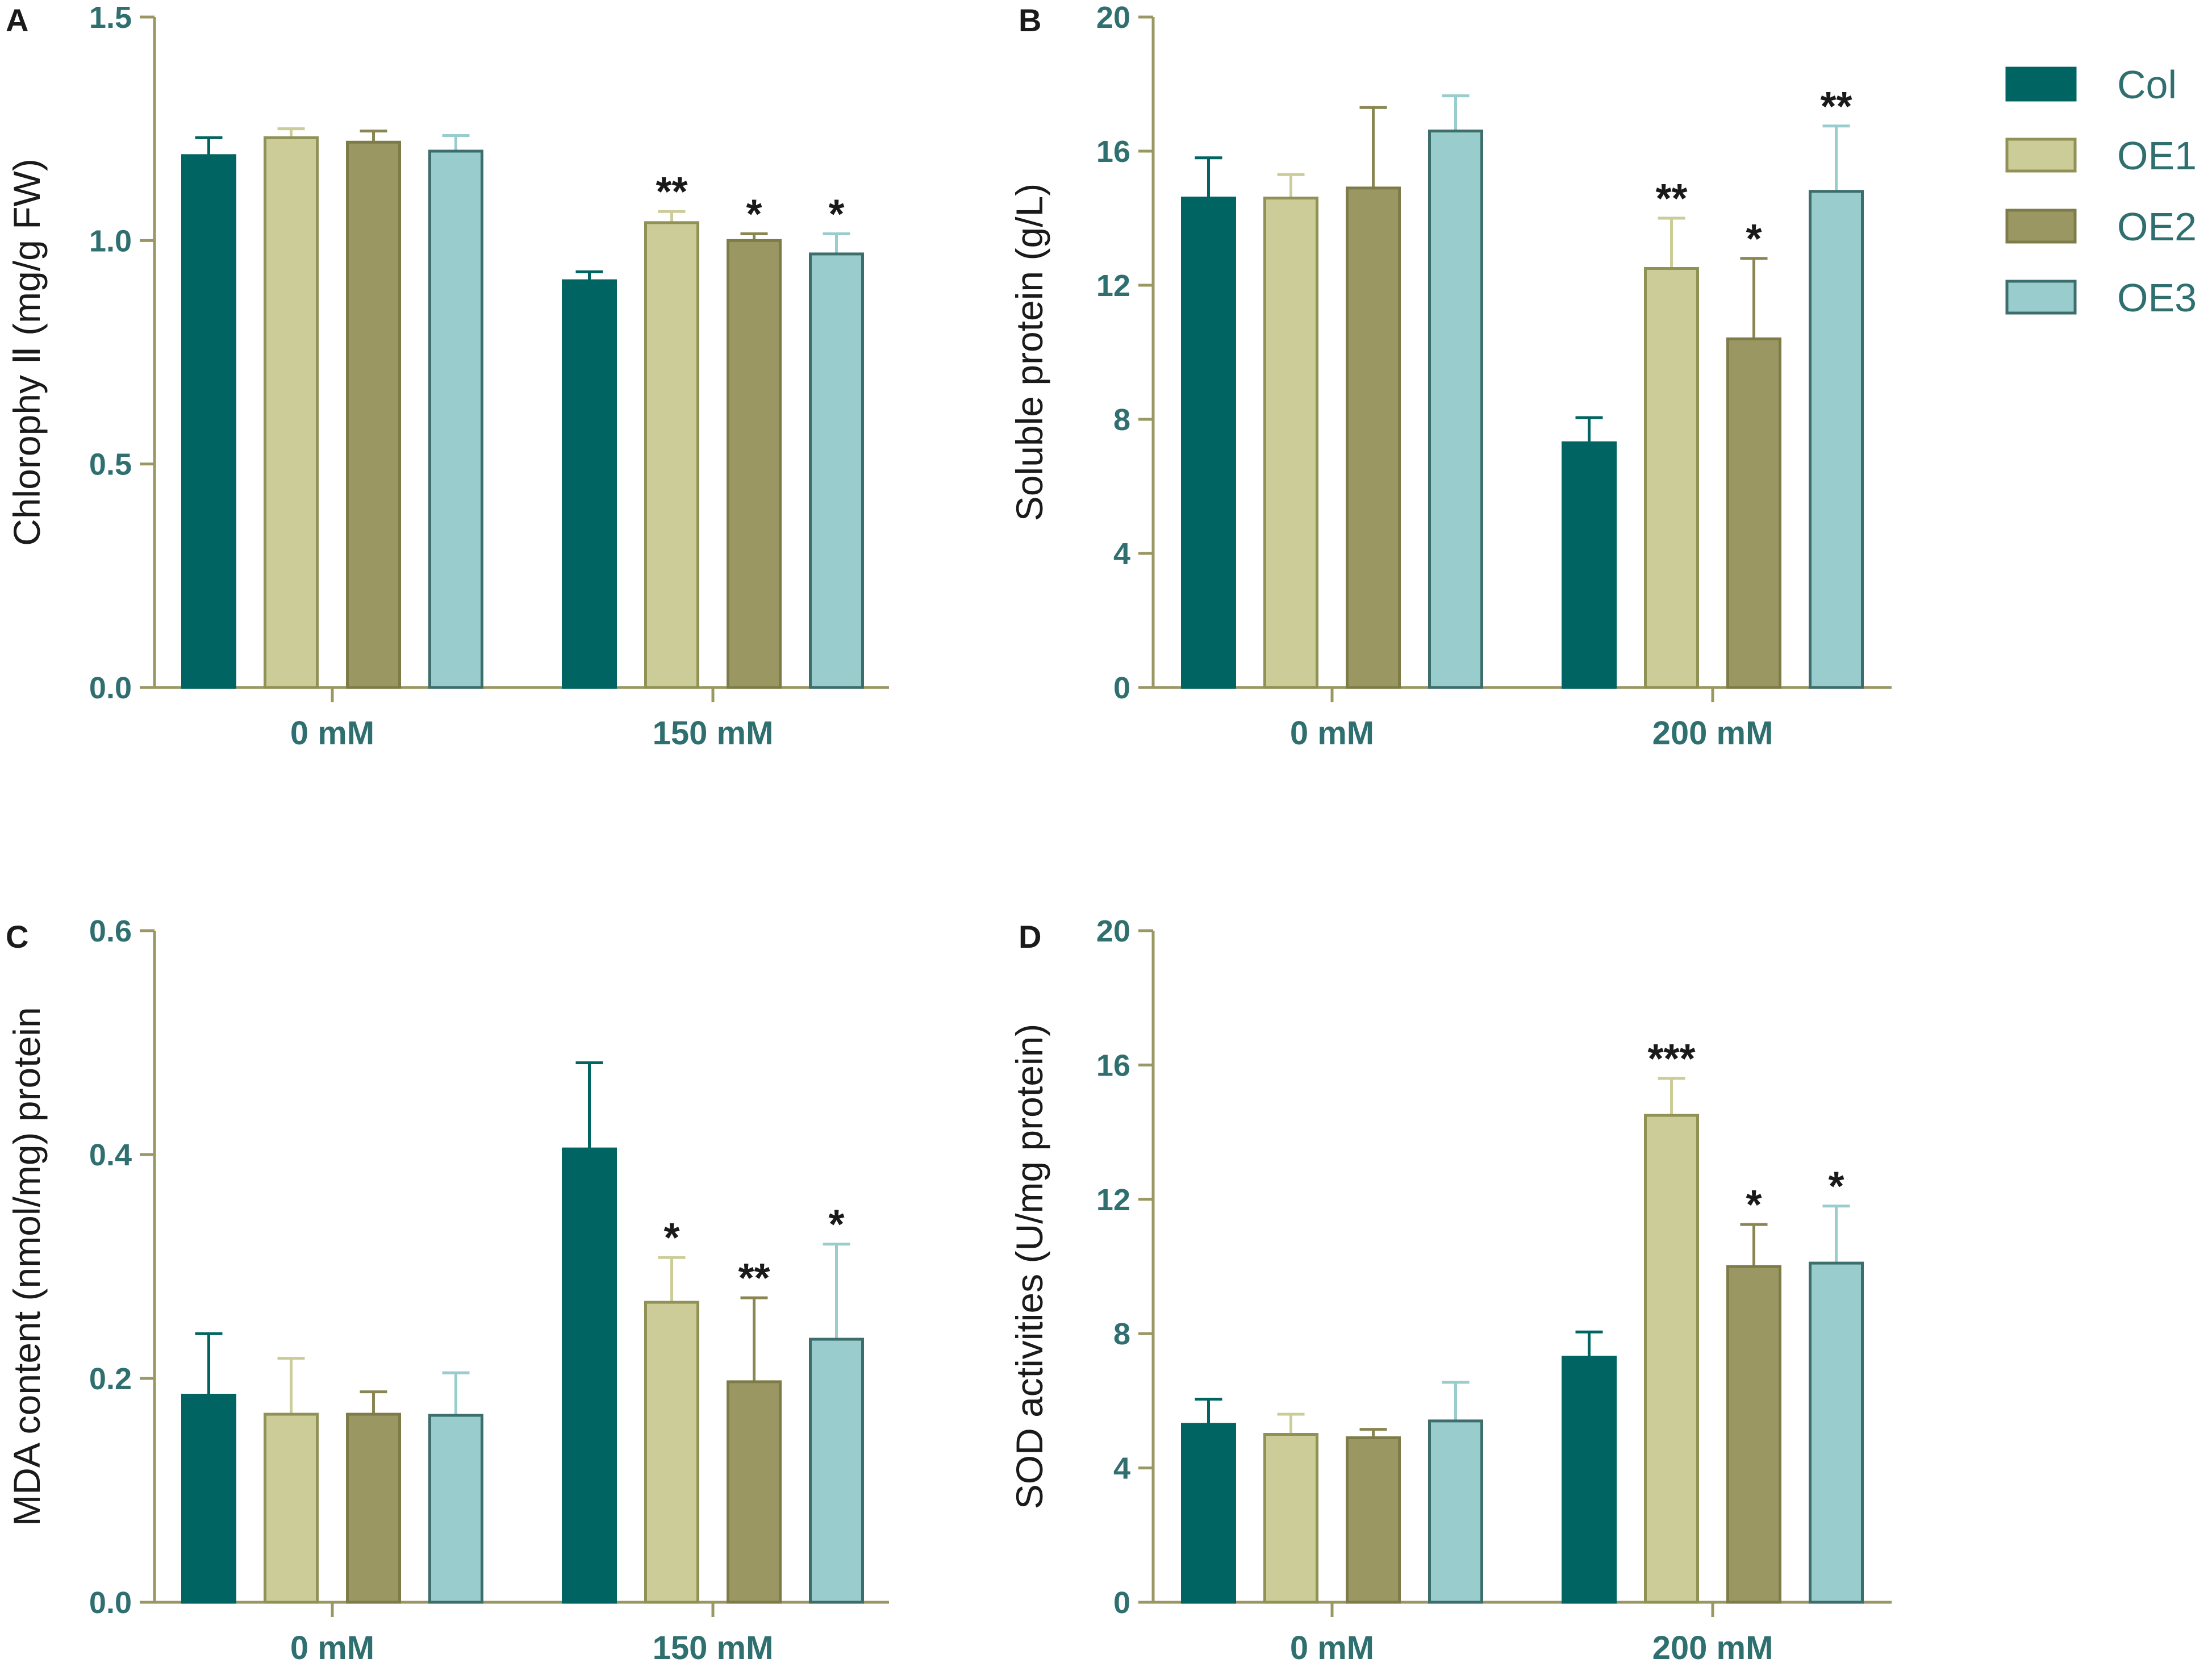  I want to click on legend-label: OE2, so click(2157, 227).